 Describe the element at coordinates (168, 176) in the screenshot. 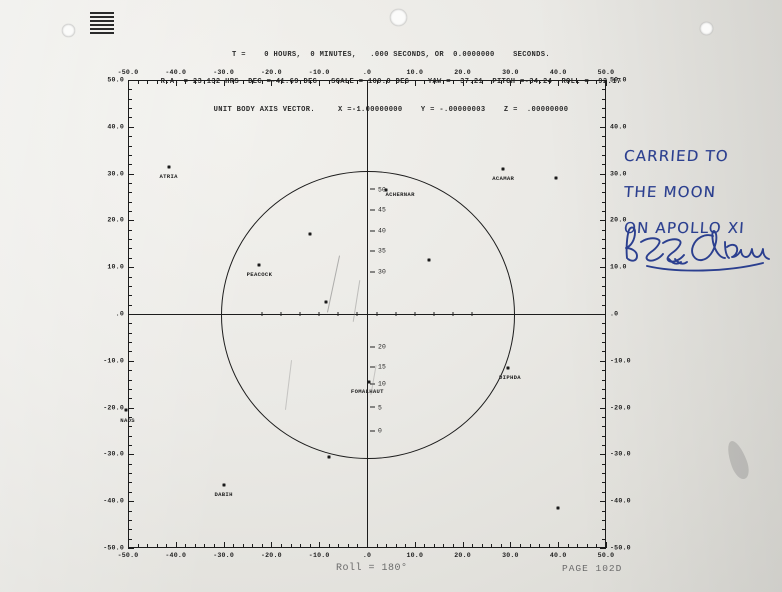

I see `star-label-atria: ATRIA` at that location.